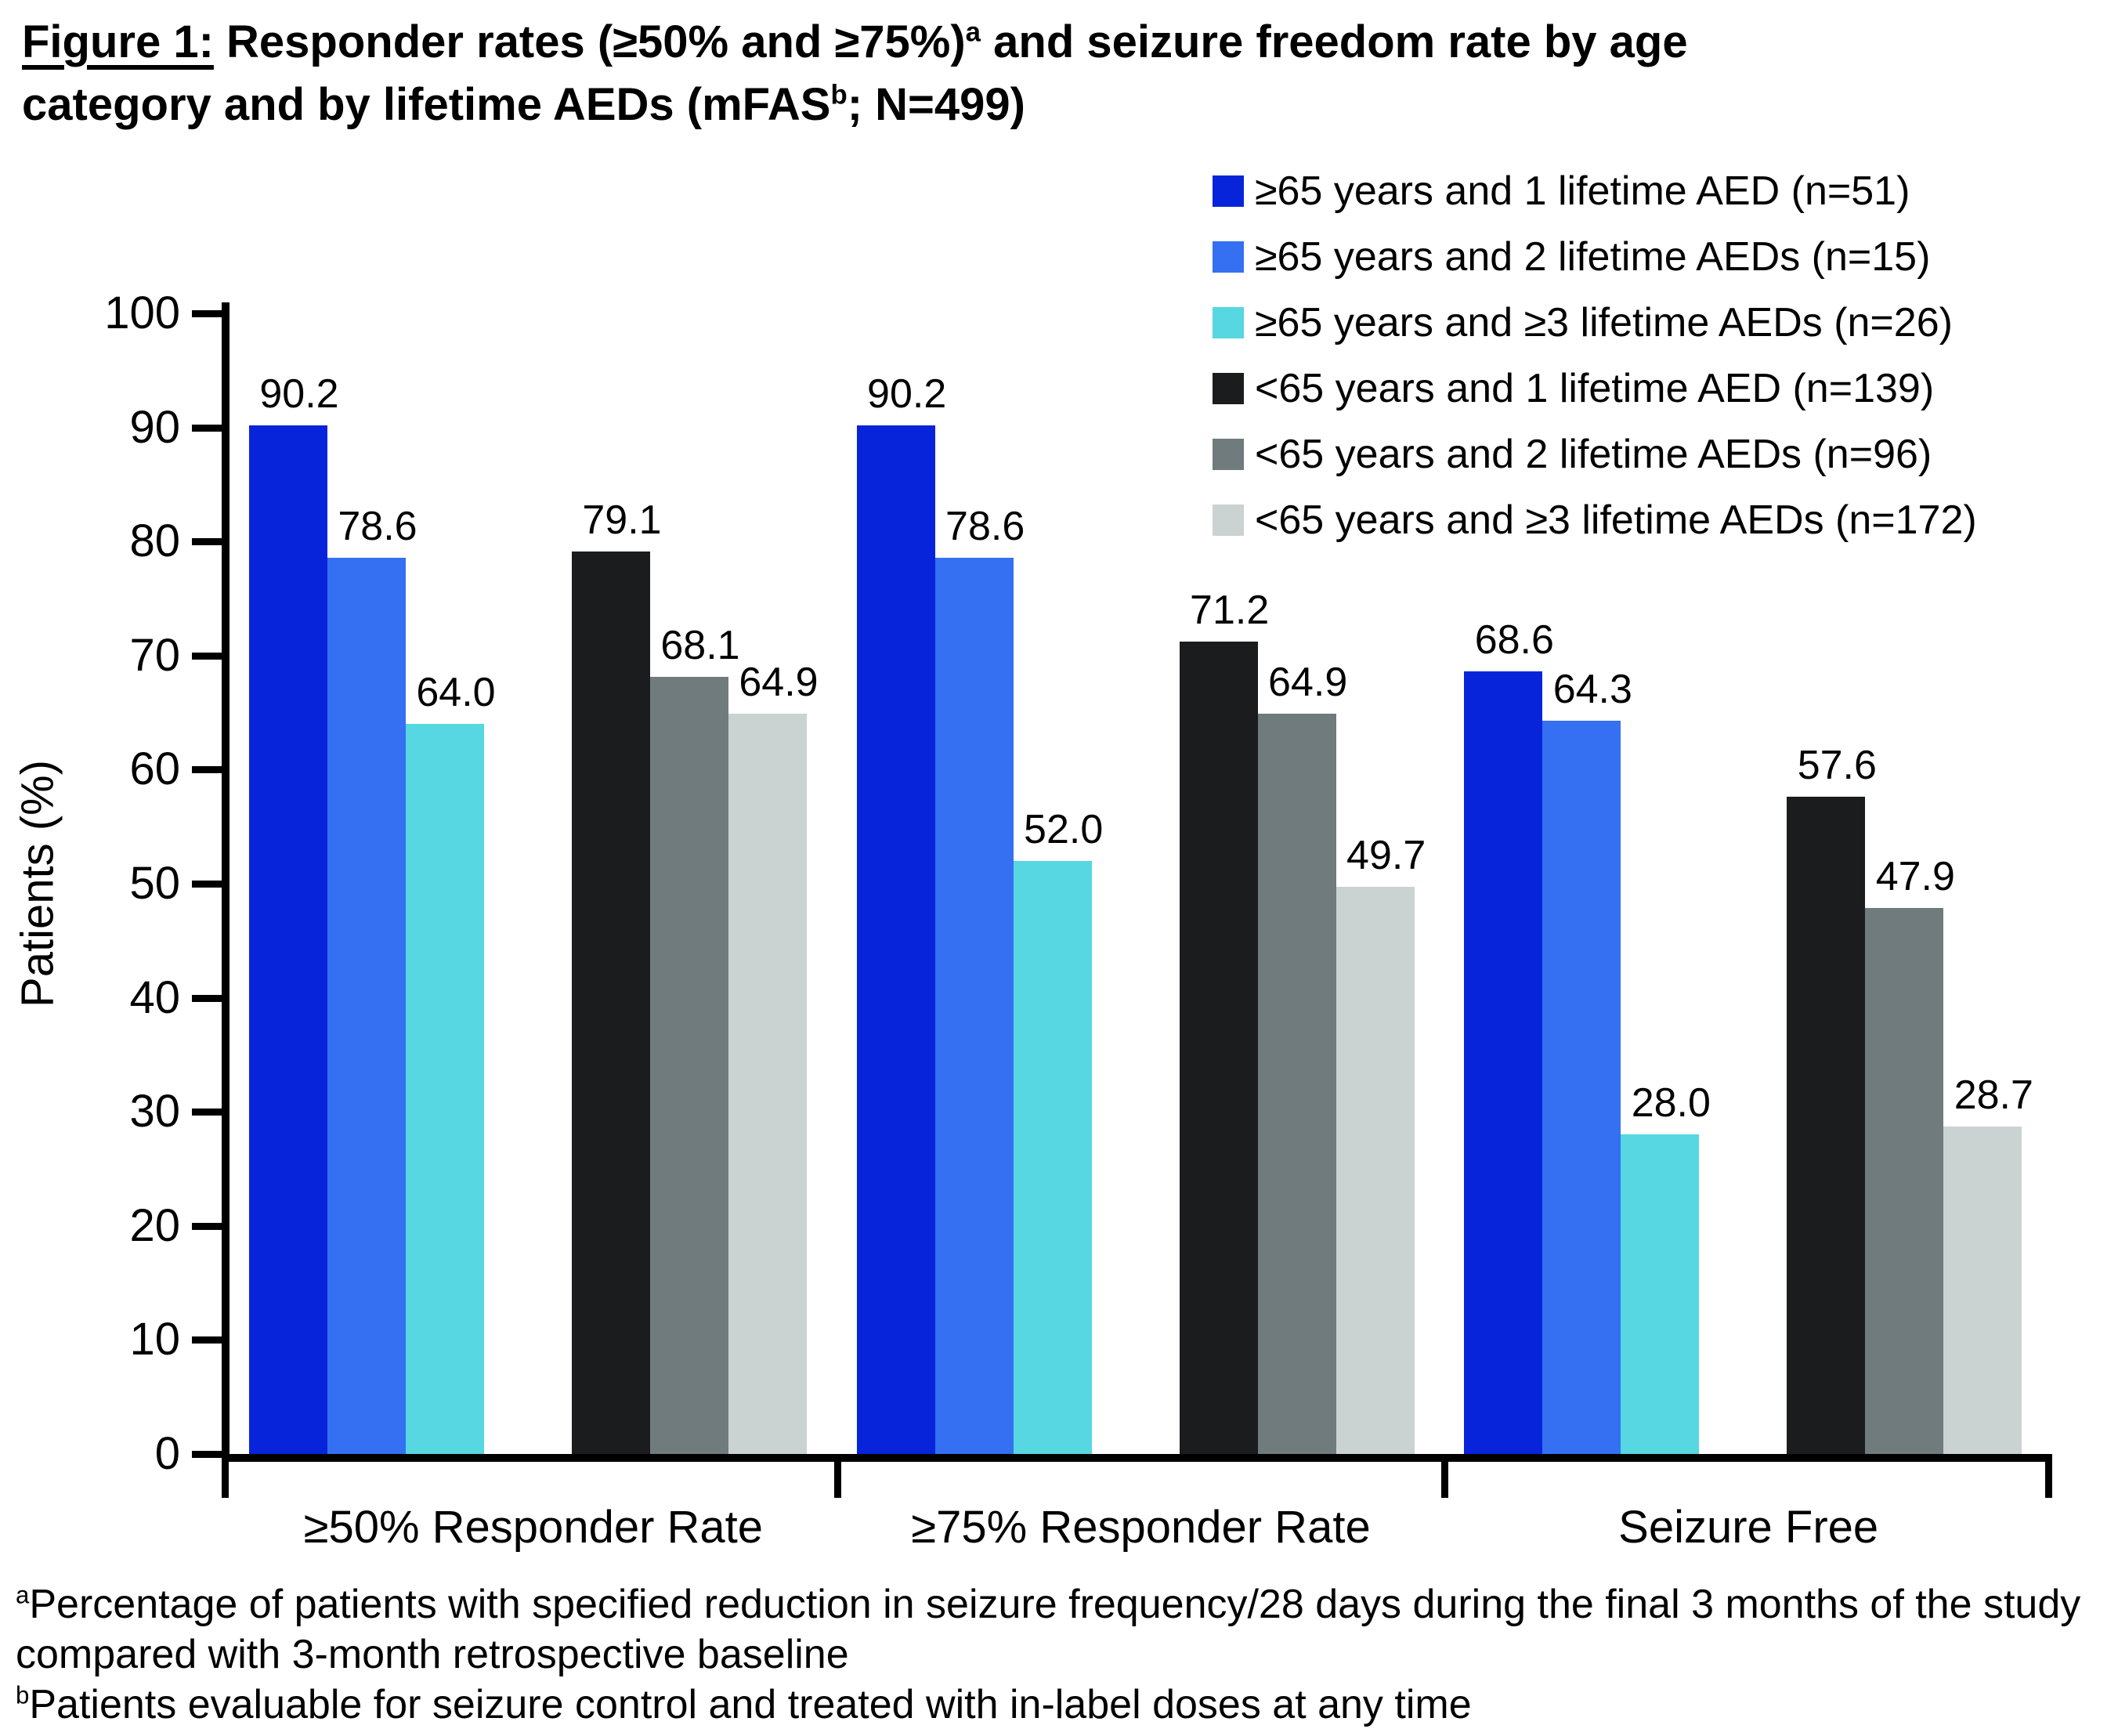  I want to click on x-axis-category-label: ≥75% Responder Rate, so click(1141, 1527).